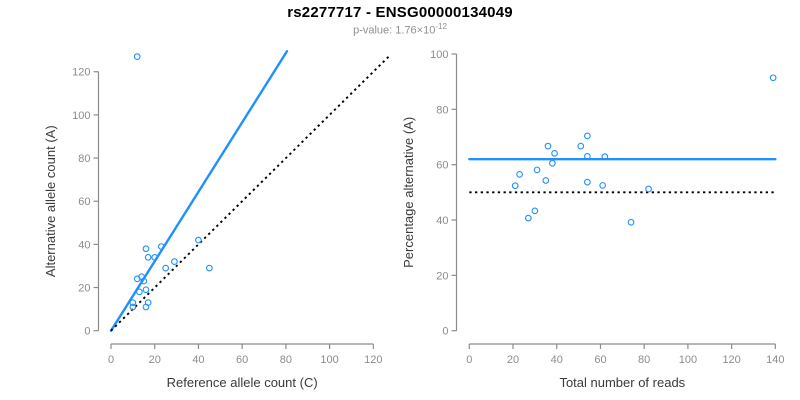 This screenshot has width=800, height=400. What do you see at coordinates (429, 193) in the screenshot?
I see `y-axis: 0 20 40 60 80 100 Percentage alternative (A)` at bounding box center [429, 193].